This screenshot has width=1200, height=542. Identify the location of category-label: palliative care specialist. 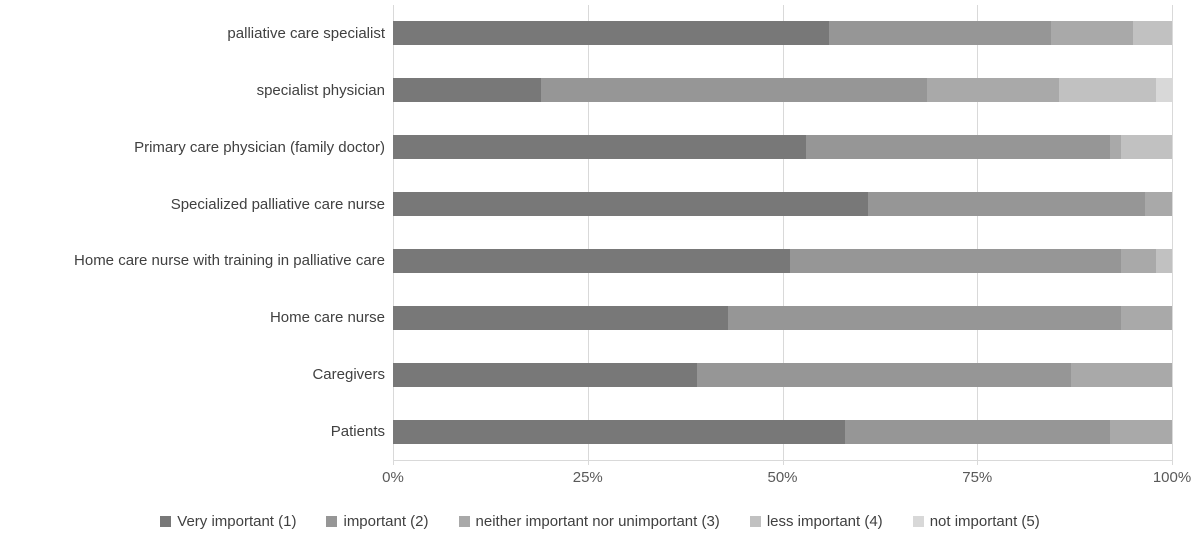
(306, 33).